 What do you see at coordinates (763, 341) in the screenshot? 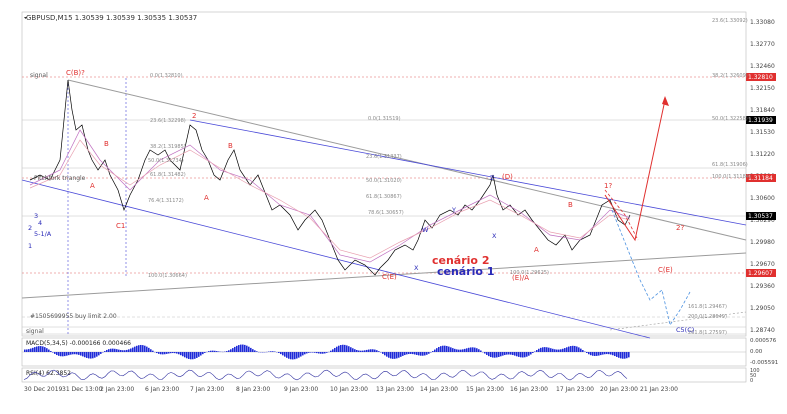
I see `macd-scale-label: 0.000576` at bounding box center [763, 341].